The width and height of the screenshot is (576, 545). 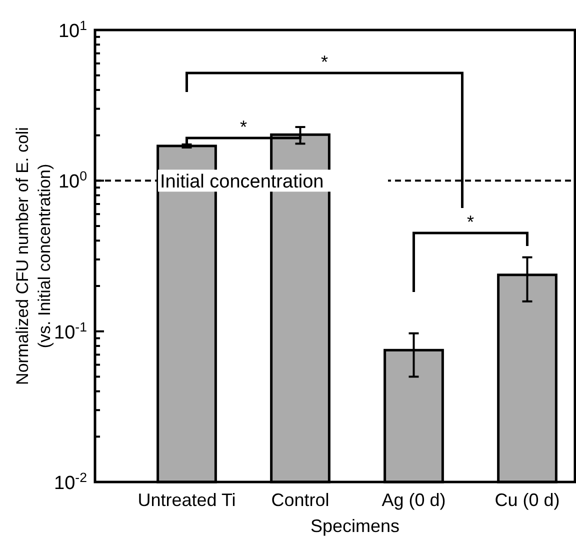 I want to click on y-tick-label: 10$^{0}$, so click(x=72, y=180).